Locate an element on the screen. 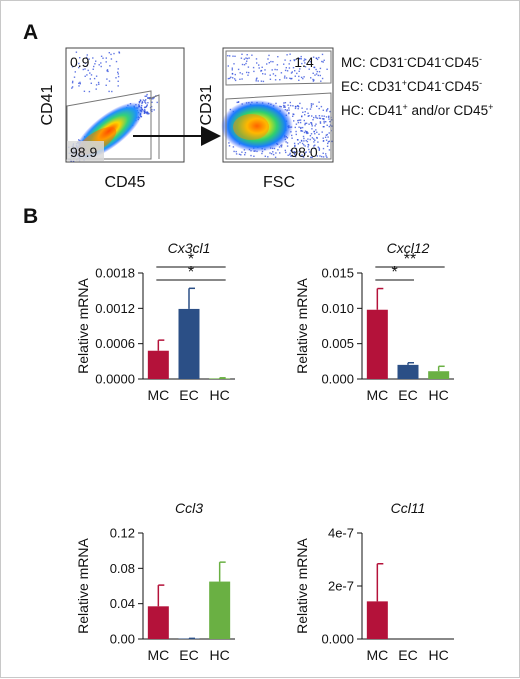 The image size is (520, 679). flow-plot-1-xlabel: CD45 is located at coordinates (125, 182).